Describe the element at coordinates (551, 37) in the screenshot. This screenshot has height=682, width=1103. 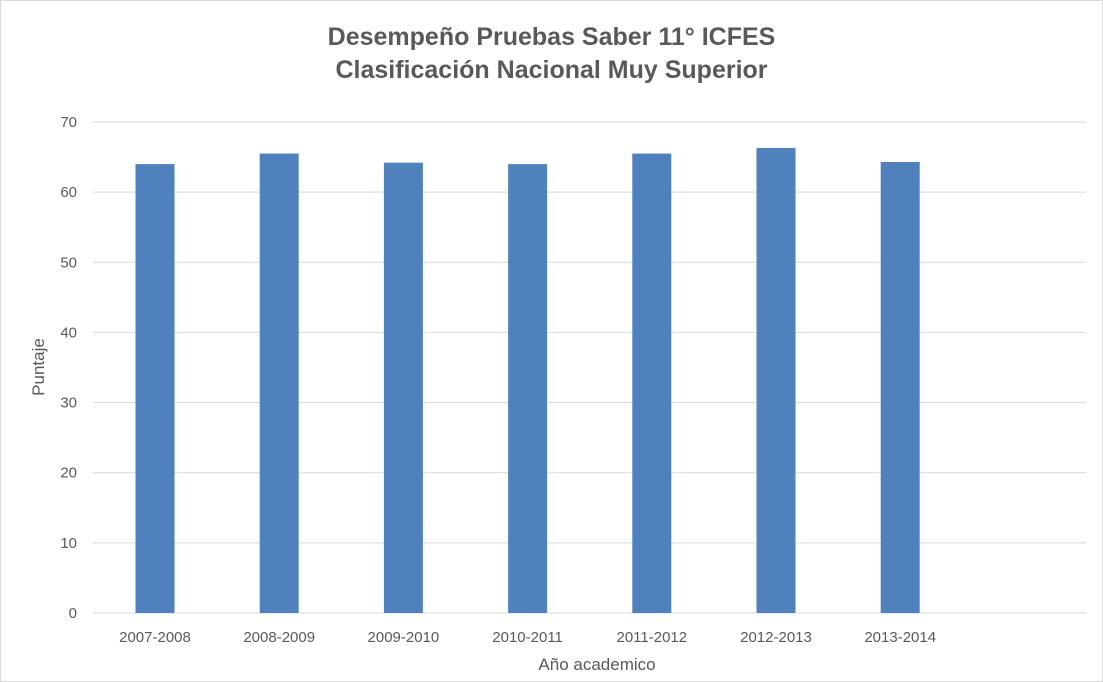
I see `chart-title: Desempeño Pruebas Saber 11° ICFES` at that location.